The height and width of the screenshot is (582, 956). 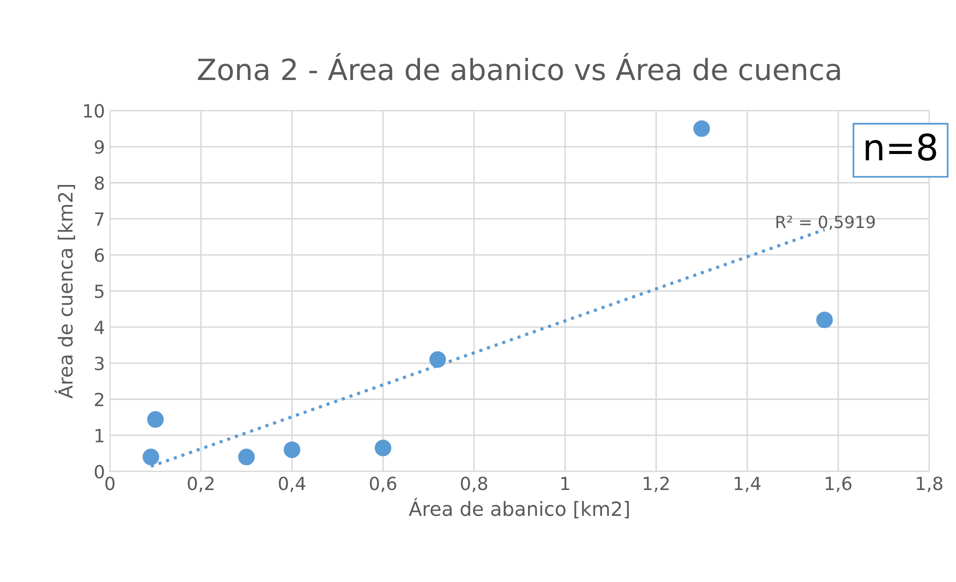 I want to click on y-axis-title: Área de cuenca [km2], so click(x=65, y=291).